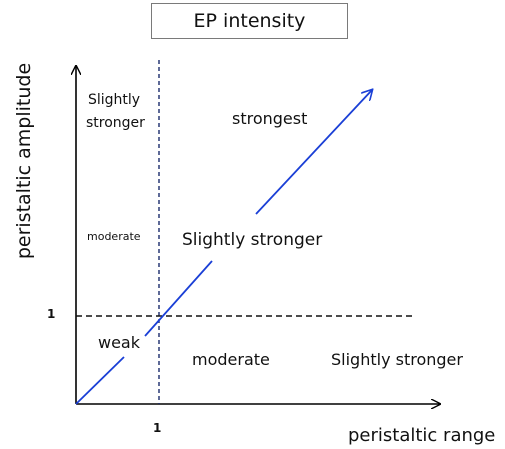  What do you see at coordinates (119, 342) in the screenshot?
I see `region-bottom-left: weak` at bounding box center [119, 342].